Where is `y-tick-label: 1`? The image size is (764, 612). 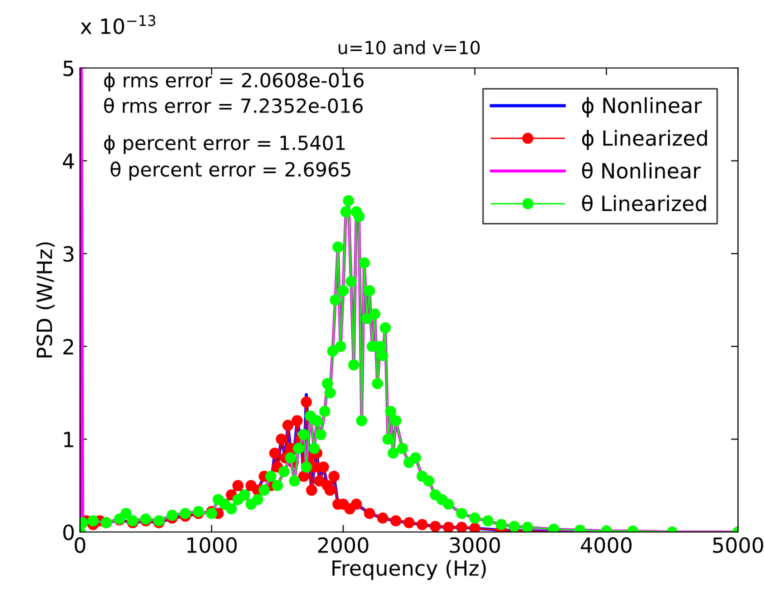 y-tick-label: 1 is located at coordinates (69, 440).